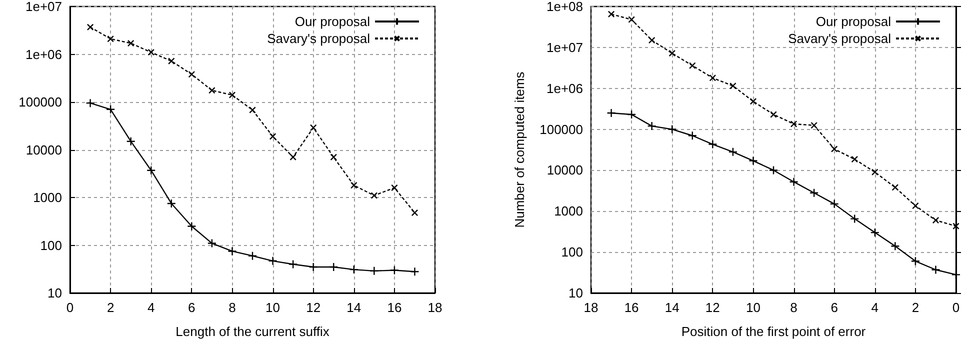  I want to click on y-tick-label: 1e+08, so click(564, 7).